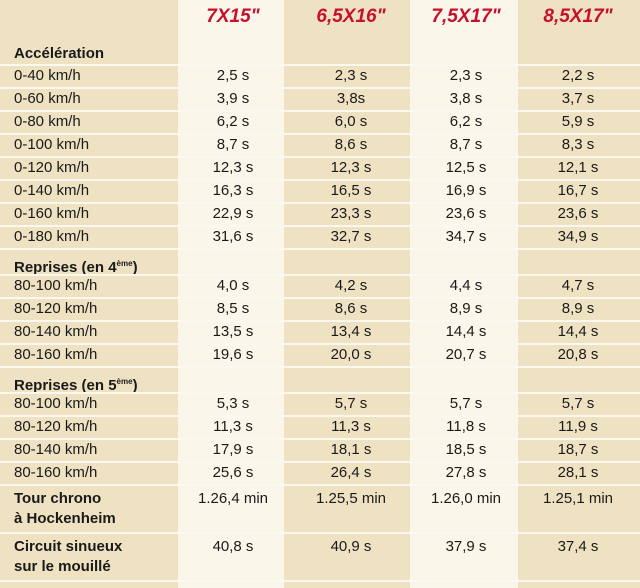 This screenshot has height=588, width=640. What do you see at coordinates (47, 121) in the screenshot?
I see `row-label: 0-80 km/h` at bounding box center [47, 121].